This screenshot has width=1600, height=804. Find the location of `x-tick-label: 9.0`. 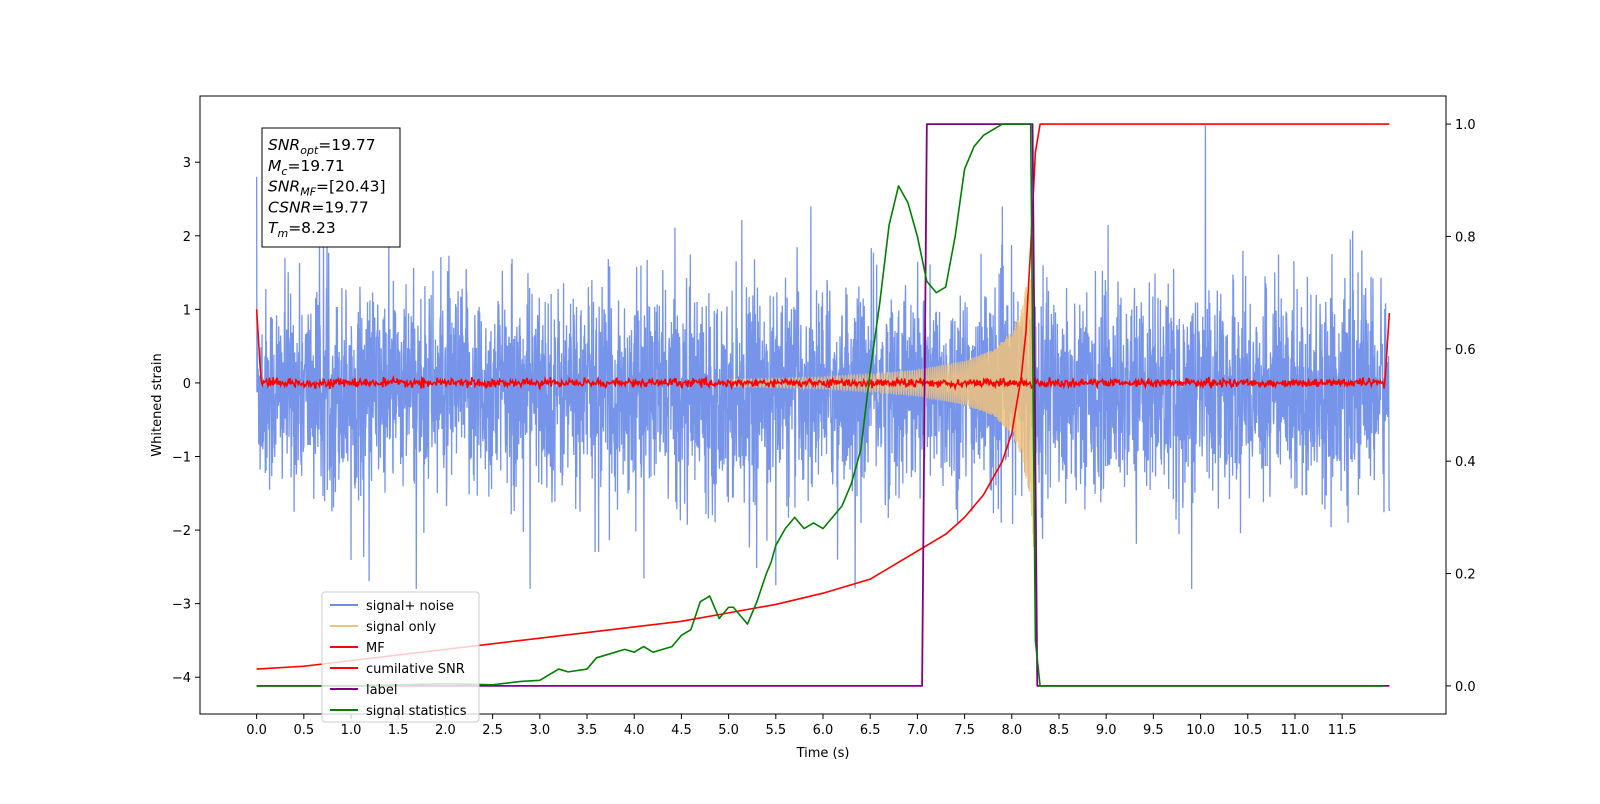

x-tick-label: 9.0 is located at coordinates (1106, 730).